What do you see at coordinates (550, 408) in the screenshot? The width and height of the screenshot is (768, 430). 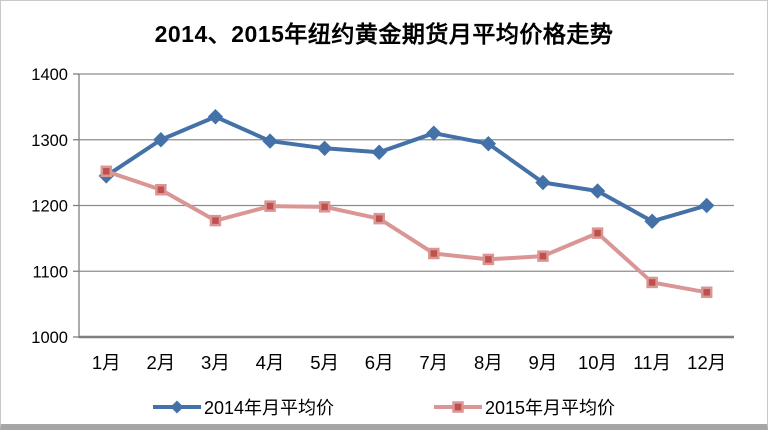 I see `legend-label: 2015年月平均价` at bounding box center [550, 408].